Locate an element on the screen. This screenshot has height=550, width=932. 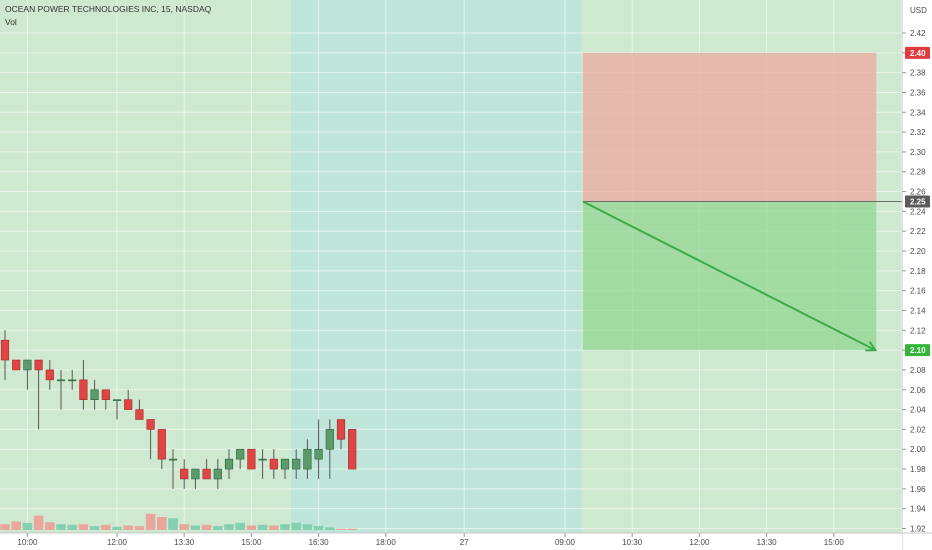
price-tick-label: 2.34 is located at coordinates (918, 112).